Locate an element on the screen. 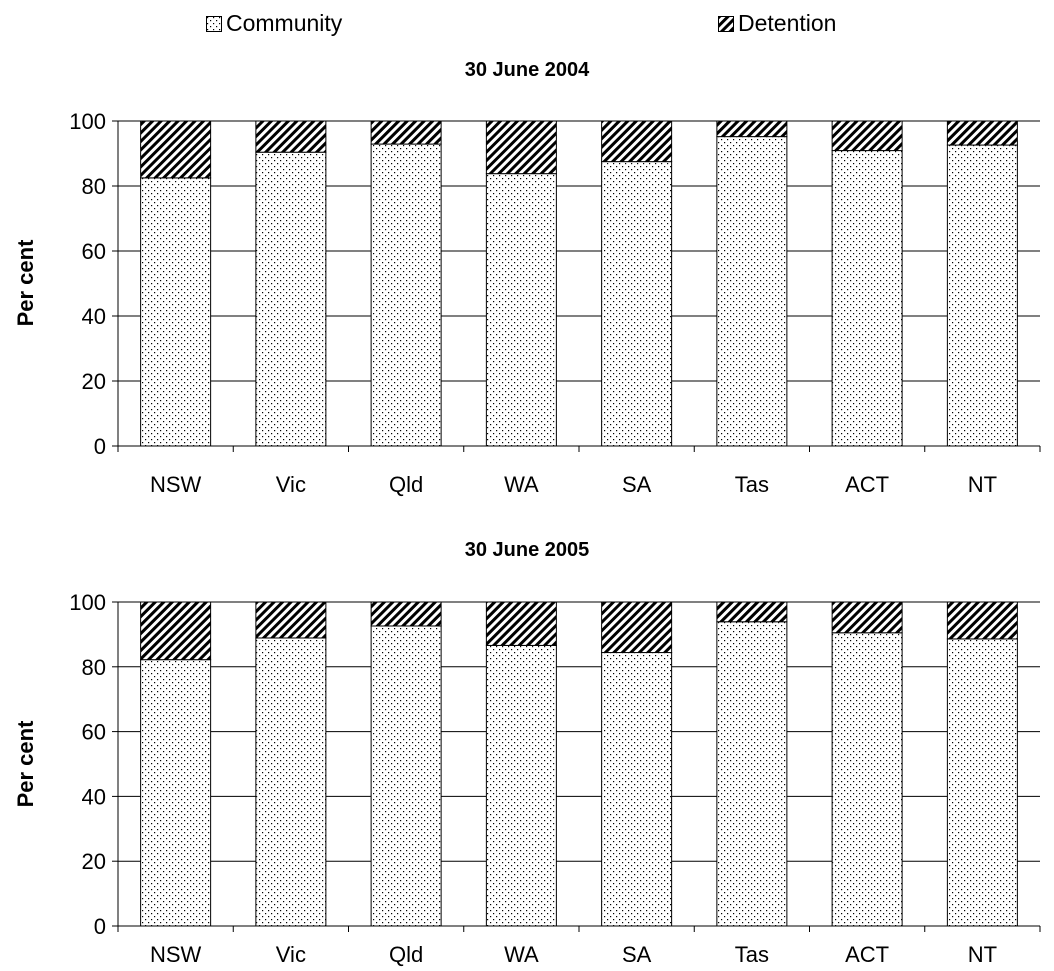  community-swatch-icon is located at coordinates (214, 23).